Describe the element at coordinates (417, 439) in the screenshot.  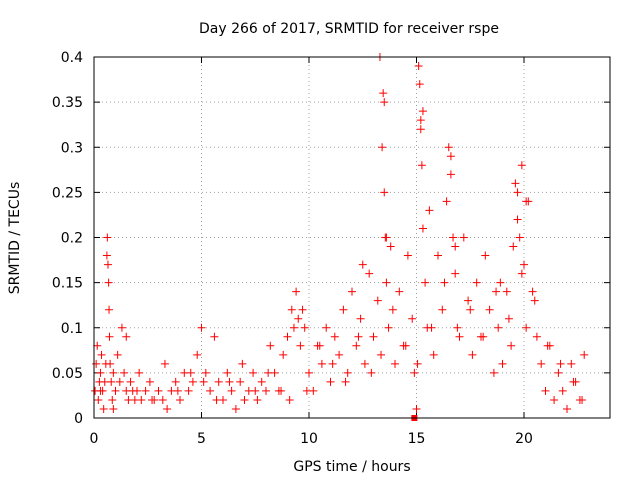
I see `x-tick-label: 15` at that location.